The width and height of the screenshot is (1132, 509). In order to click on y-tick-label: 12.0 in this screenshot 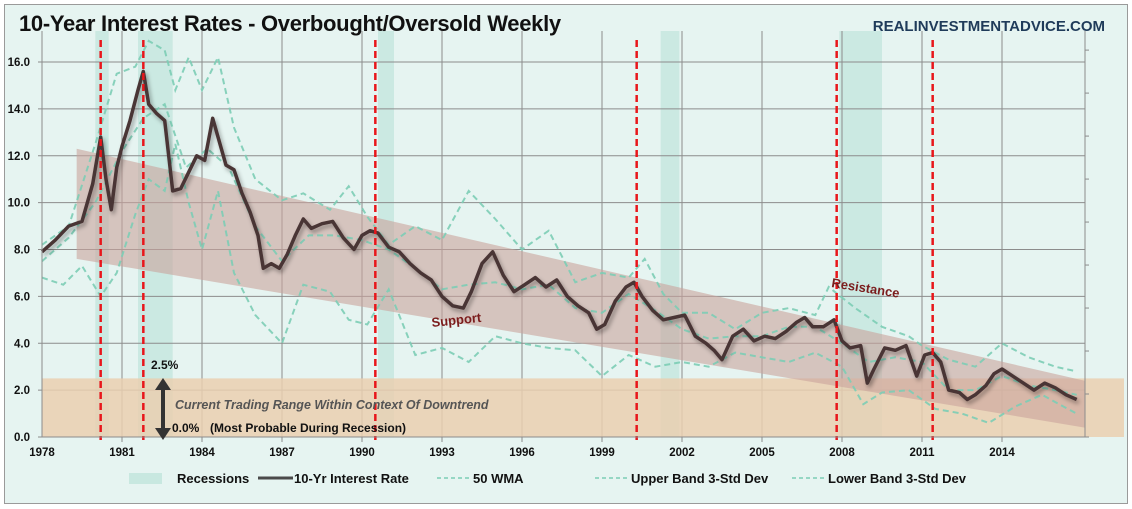, I will do `click(19, 157)`.